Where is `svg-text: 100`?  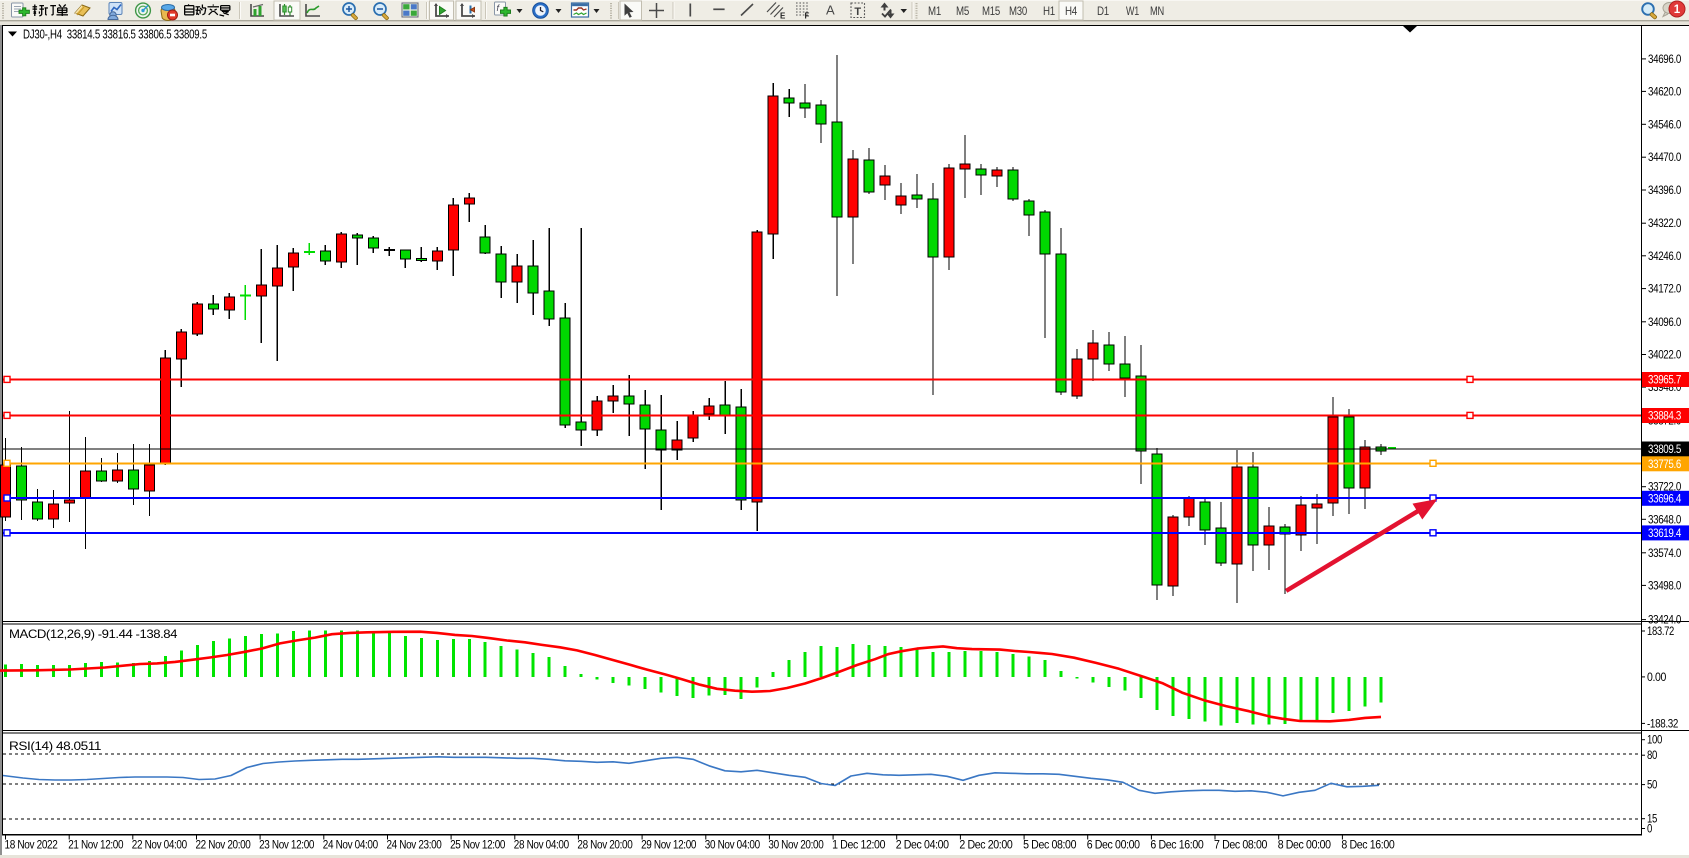 svg-text: 100 is located at coordinates (1654, 741).